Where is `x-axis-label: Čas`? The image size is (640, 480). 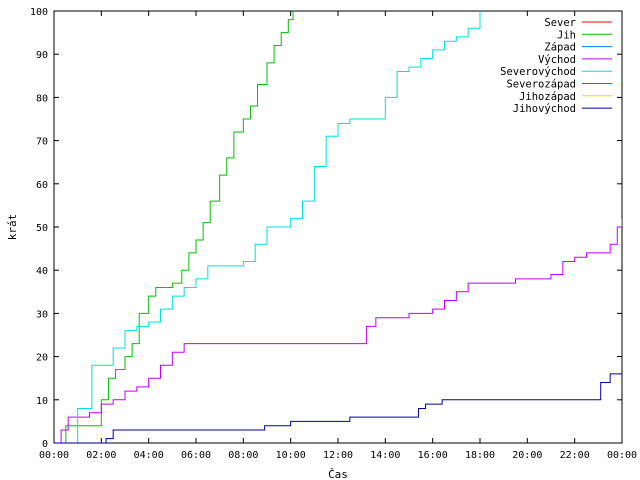 x-axis-label: Čas is located at coordinates (338, 474).